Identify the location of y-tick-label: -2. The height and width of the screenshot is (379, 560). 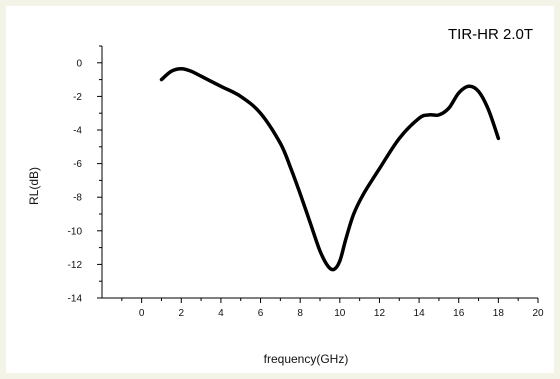
(77, 97).